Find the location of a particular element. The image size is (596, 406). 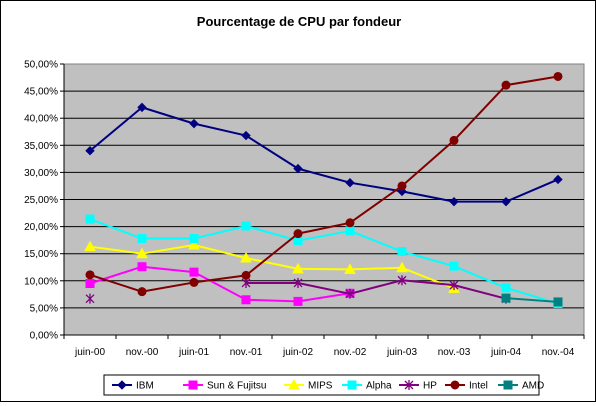

series-amd is located at coordinates (532, 300).